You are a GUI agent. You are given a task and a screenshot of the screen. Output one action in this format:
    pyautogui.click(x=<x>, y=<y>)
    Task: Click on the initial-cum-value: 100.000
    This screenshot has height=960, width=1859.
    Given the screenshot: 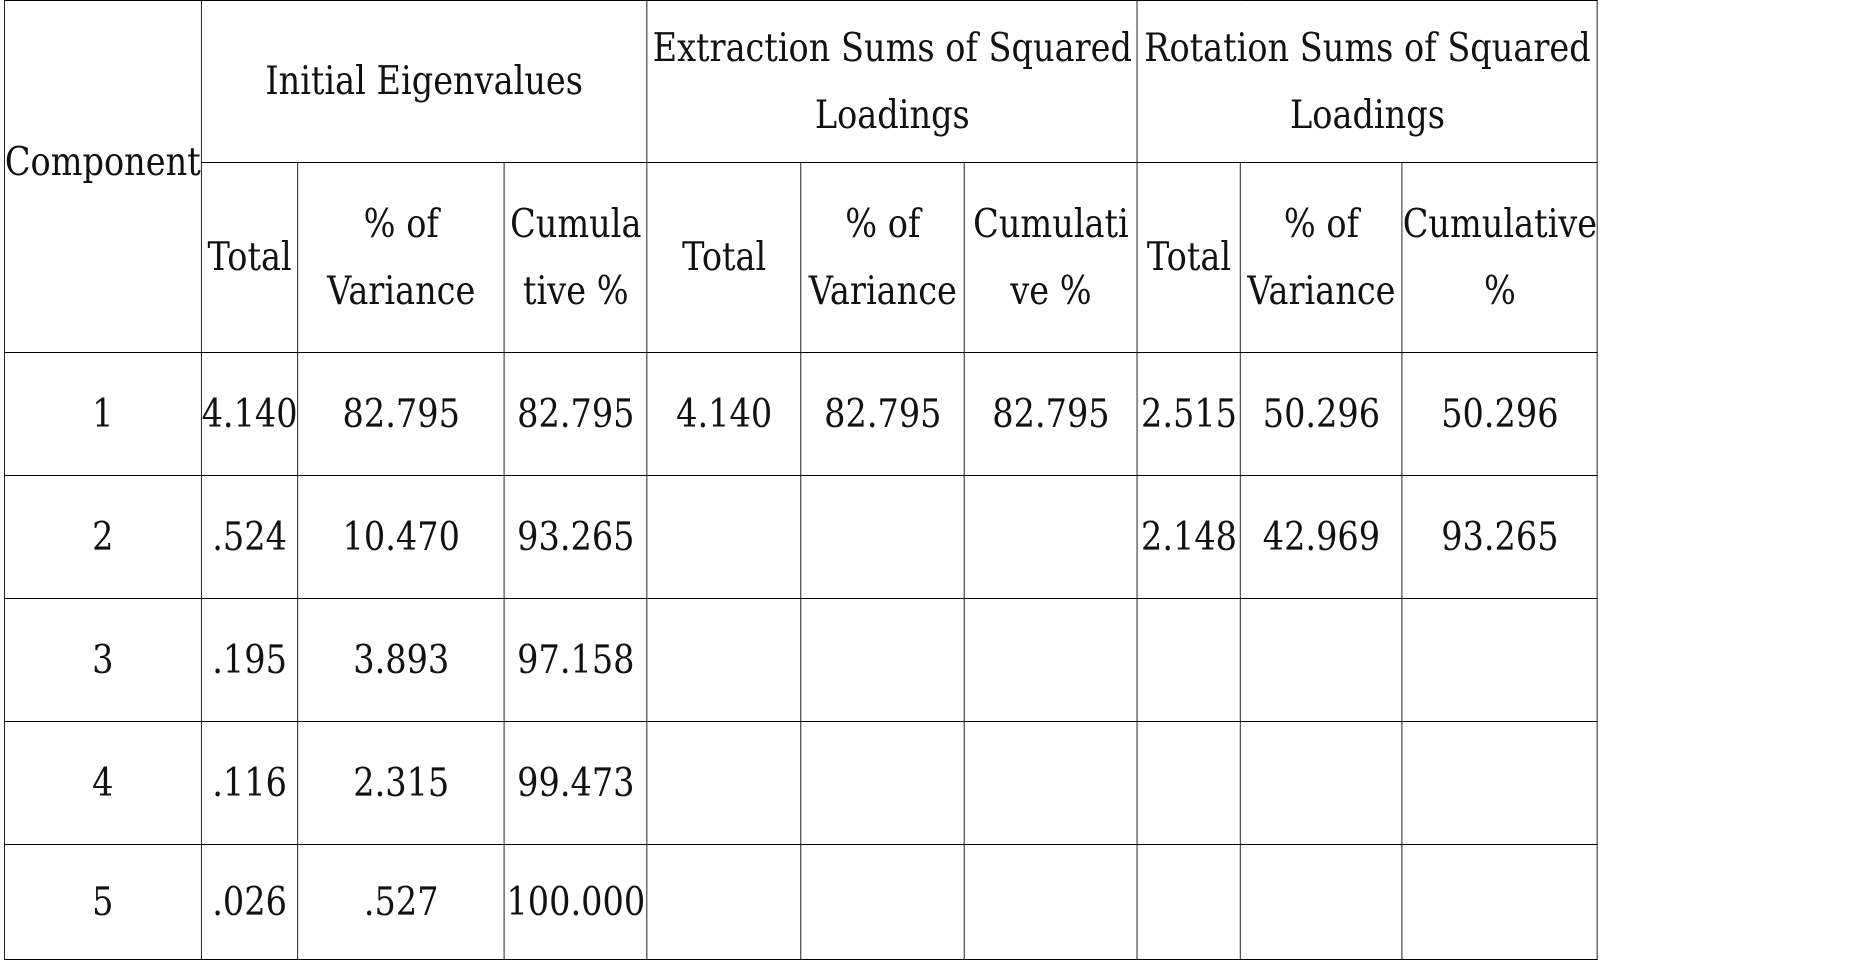 What is the action you would take?
    pyautogui.click(x=576, y=902)
    